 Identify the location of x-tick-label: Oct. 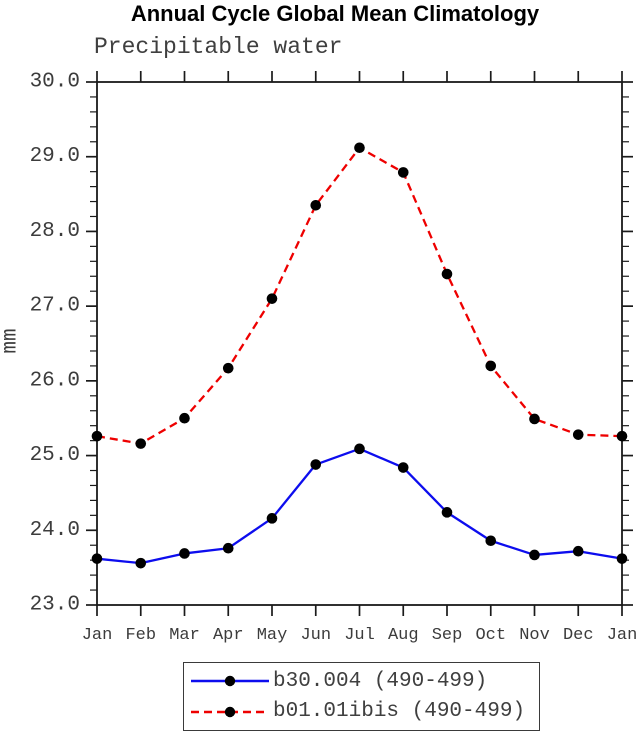
(490, 635).